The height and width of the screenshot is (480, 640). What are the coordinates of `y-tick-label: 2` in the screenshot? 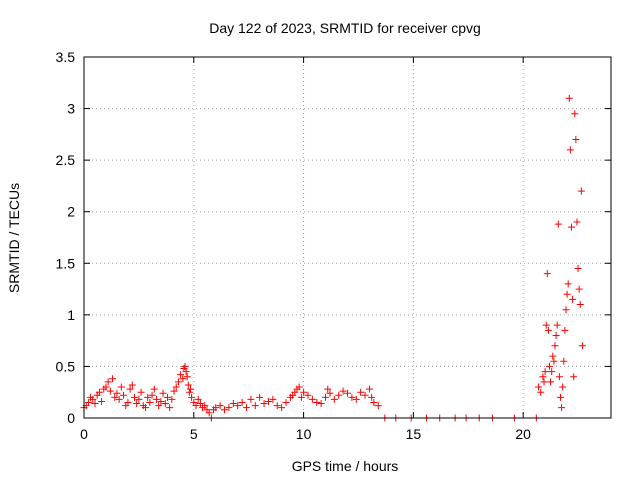 It's located at (71, 212).